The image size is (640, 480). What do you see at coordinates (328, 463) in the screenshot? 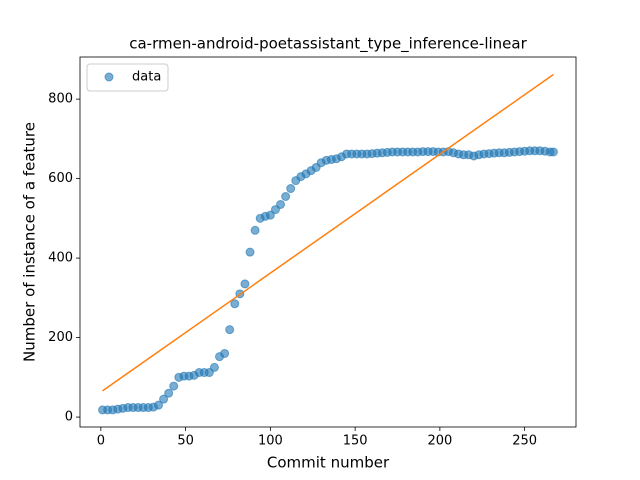
I see `x-axis-label: Commit number` at bounding box center [328, 463].